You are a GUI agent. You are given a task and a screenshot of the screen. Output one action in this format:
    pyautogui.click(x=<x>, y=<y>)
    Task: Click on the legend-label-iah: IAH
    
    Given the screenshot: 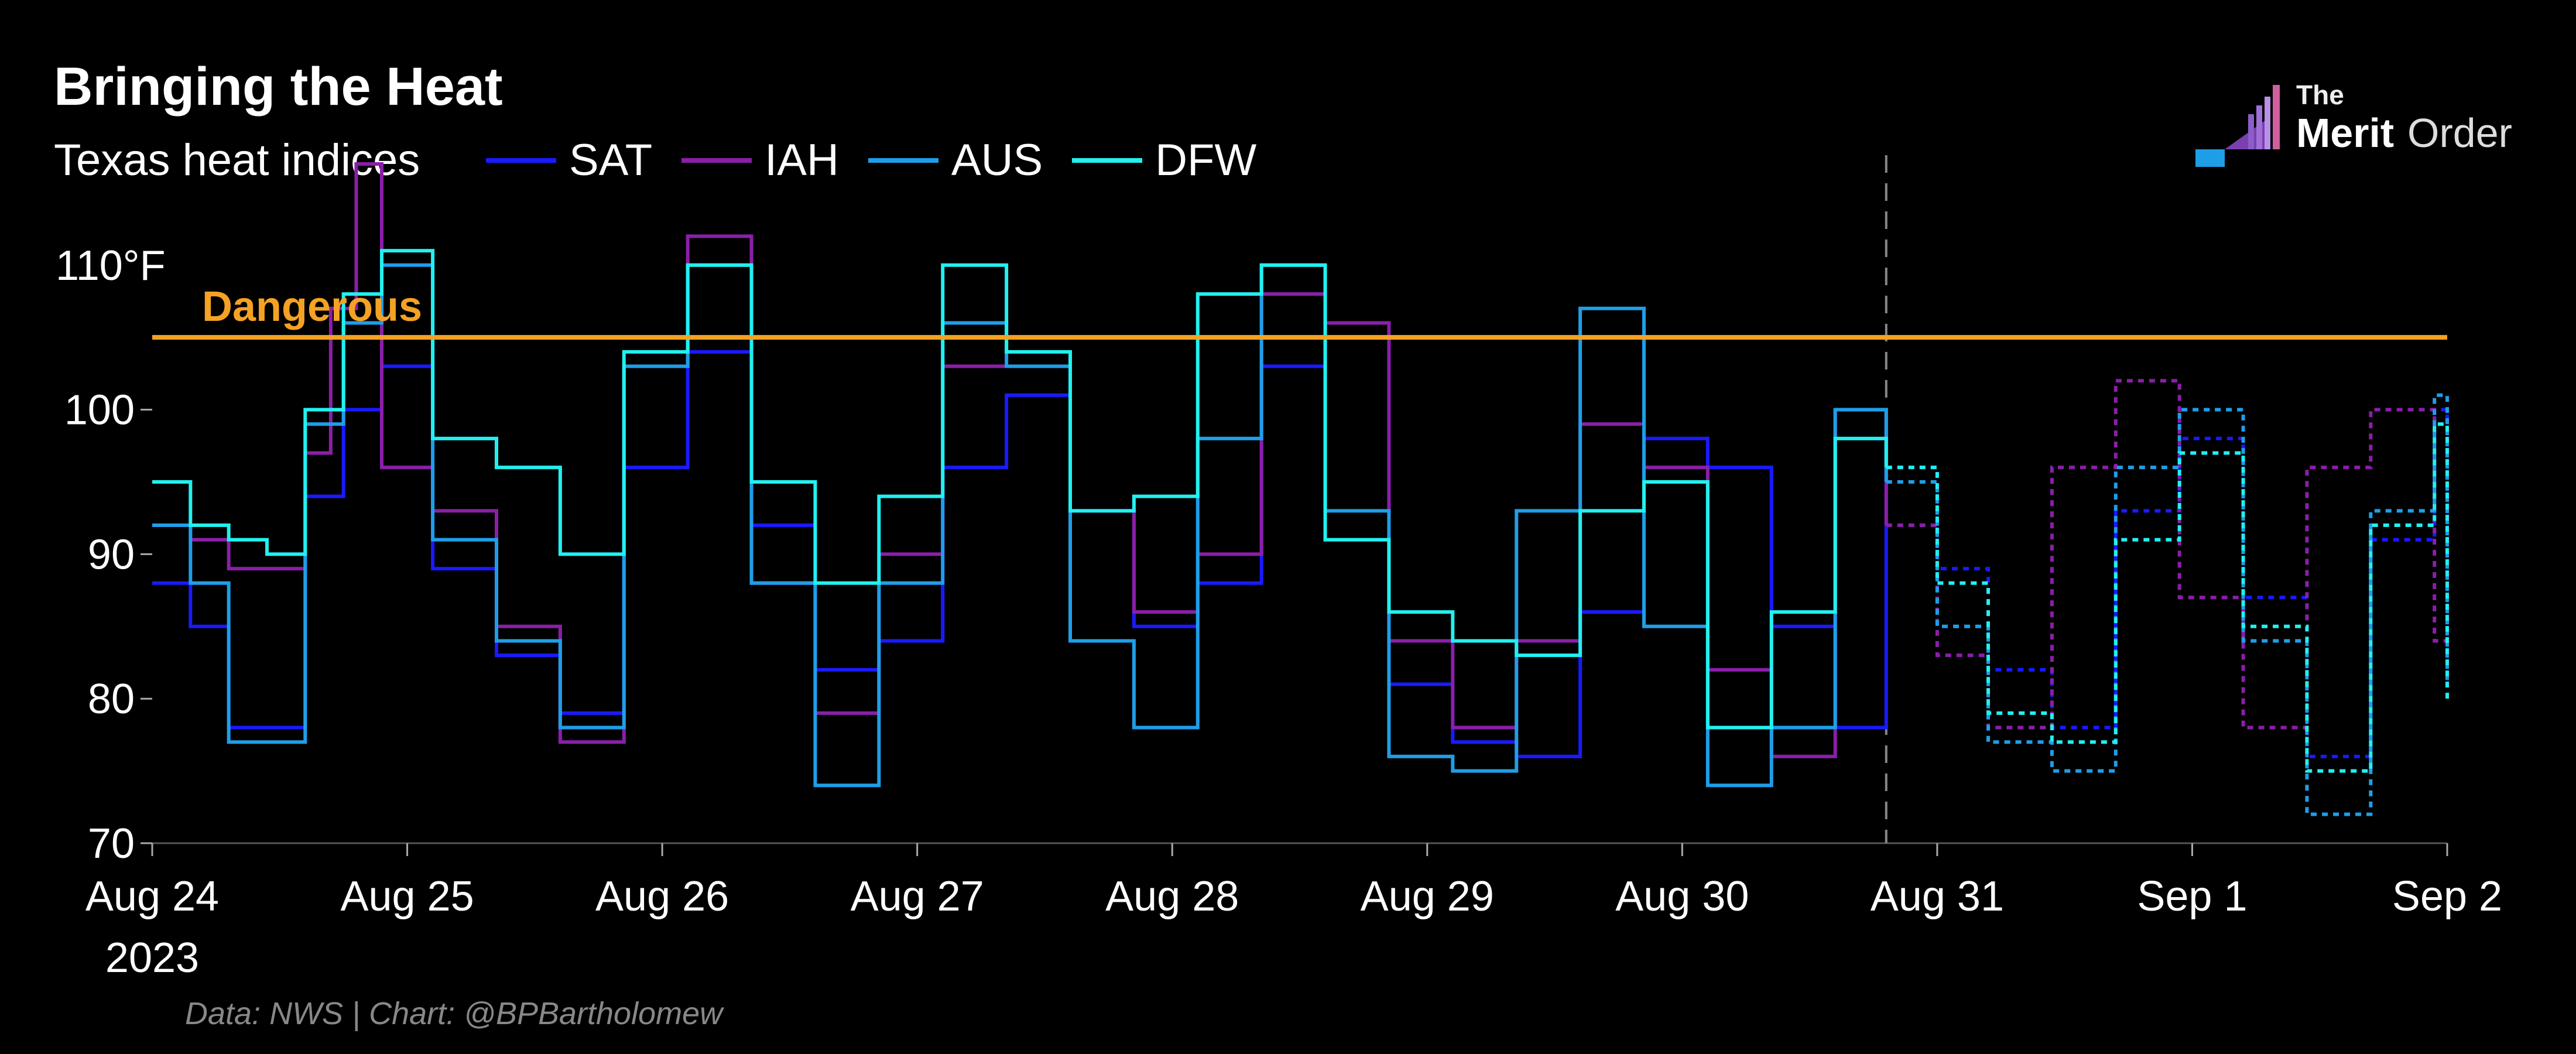 What is the action you would take?
    pyautogui.click(x=802, y=160)
    